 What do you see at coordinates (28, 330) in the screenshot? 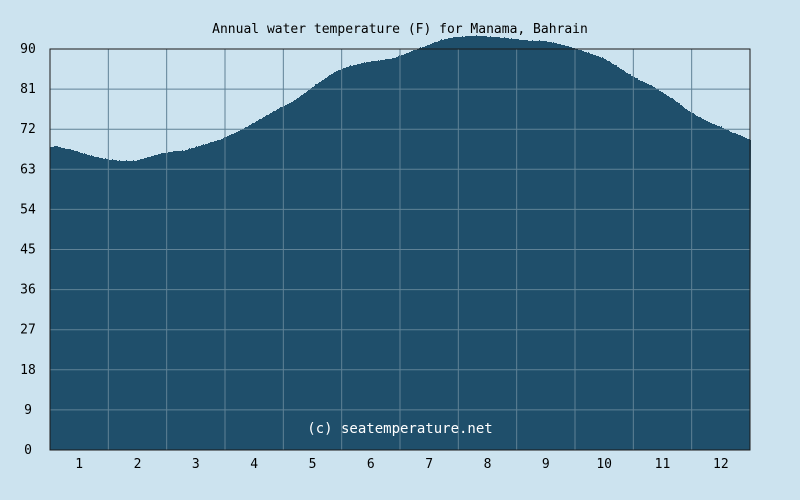
I see `y-tick-label: 27` at bounding box center [28, 330].